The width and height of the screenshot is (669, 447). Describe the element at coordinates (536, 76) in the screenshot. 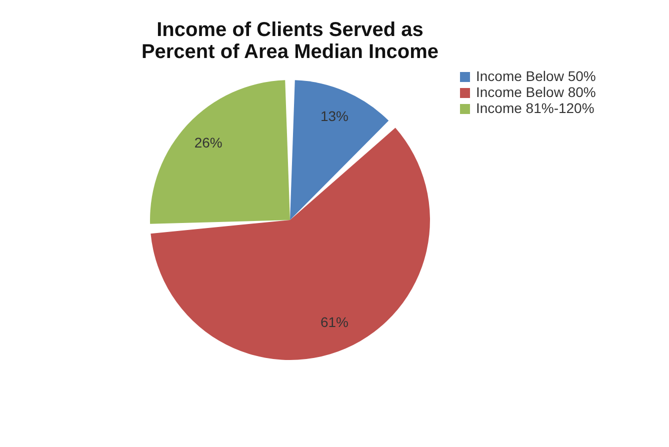

I see `legend-label: Income Below 50%` at that location.